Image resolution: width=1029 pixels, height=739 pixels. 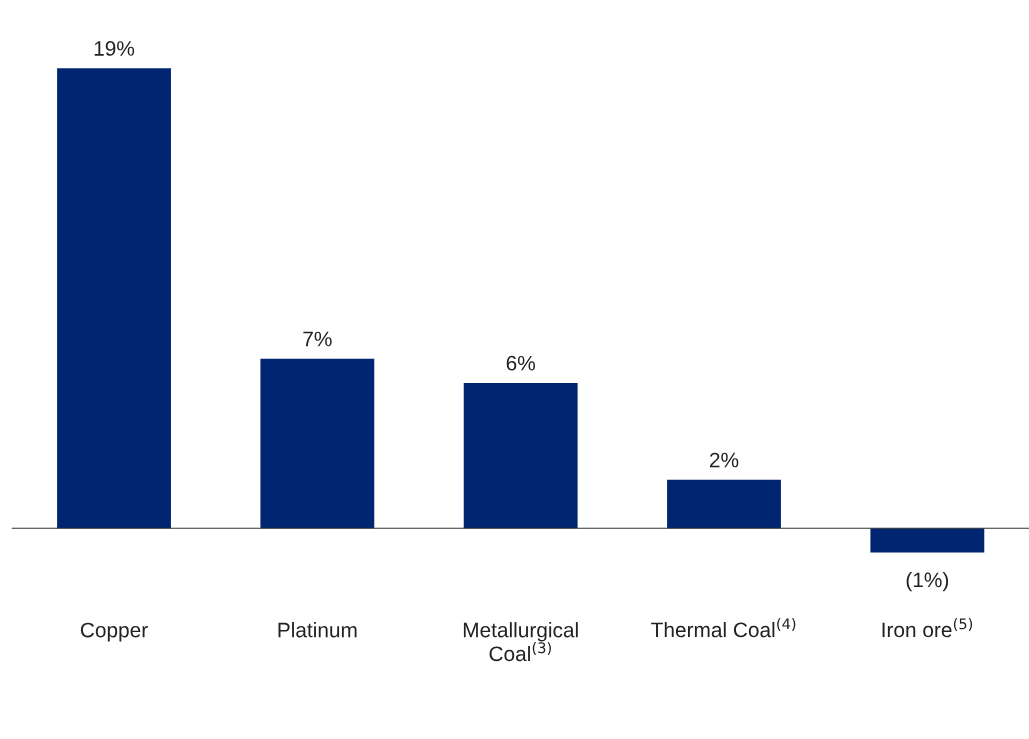 I want to click on data-label: 2%, so click(x=724, y=460).